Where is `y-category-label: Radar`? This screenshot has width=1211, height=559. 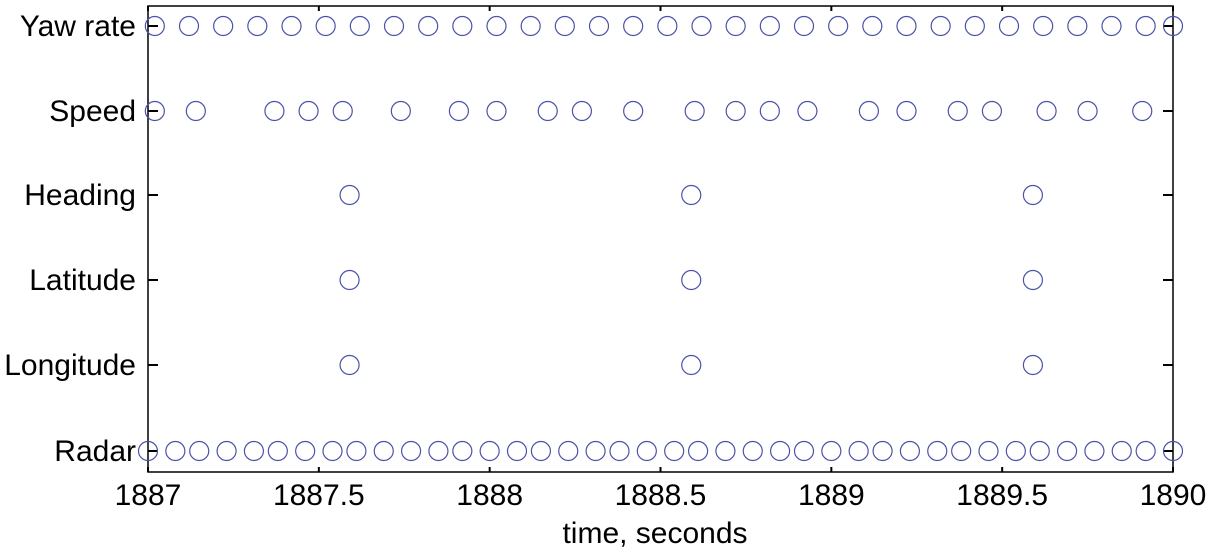 y-category-label: Radar is located at coordinates (95, 451).